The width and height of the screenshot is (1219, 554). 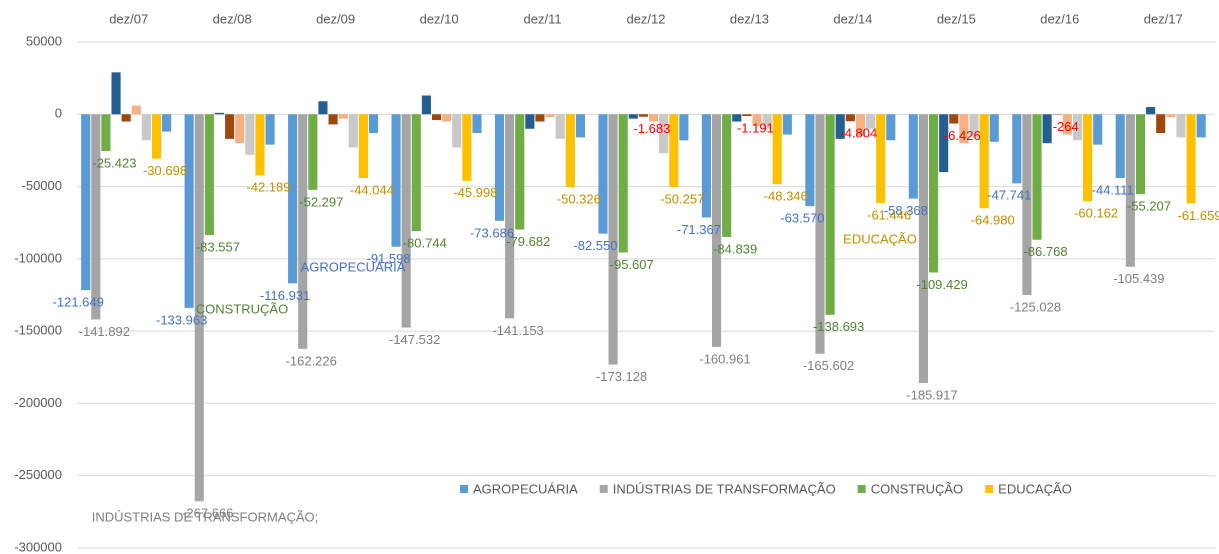 I want to click on data-label: -61.446, so click(x=889, y=215).